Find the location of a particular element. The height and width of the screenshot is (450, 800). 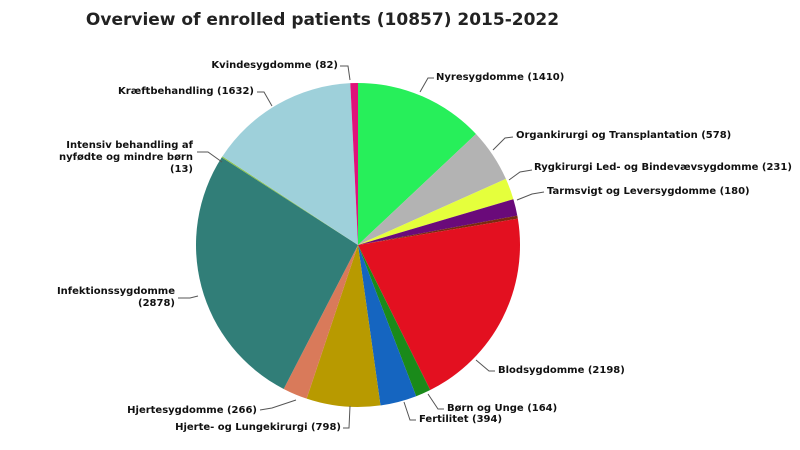

label-tarmsvigt: Tarmsvigt og Leversygdomme (180) is located at coordinates (648, 191).